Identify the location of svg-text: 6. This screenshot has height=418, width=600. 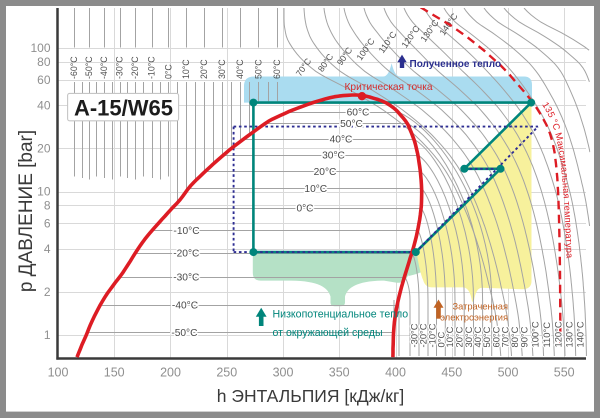
(47, 224).